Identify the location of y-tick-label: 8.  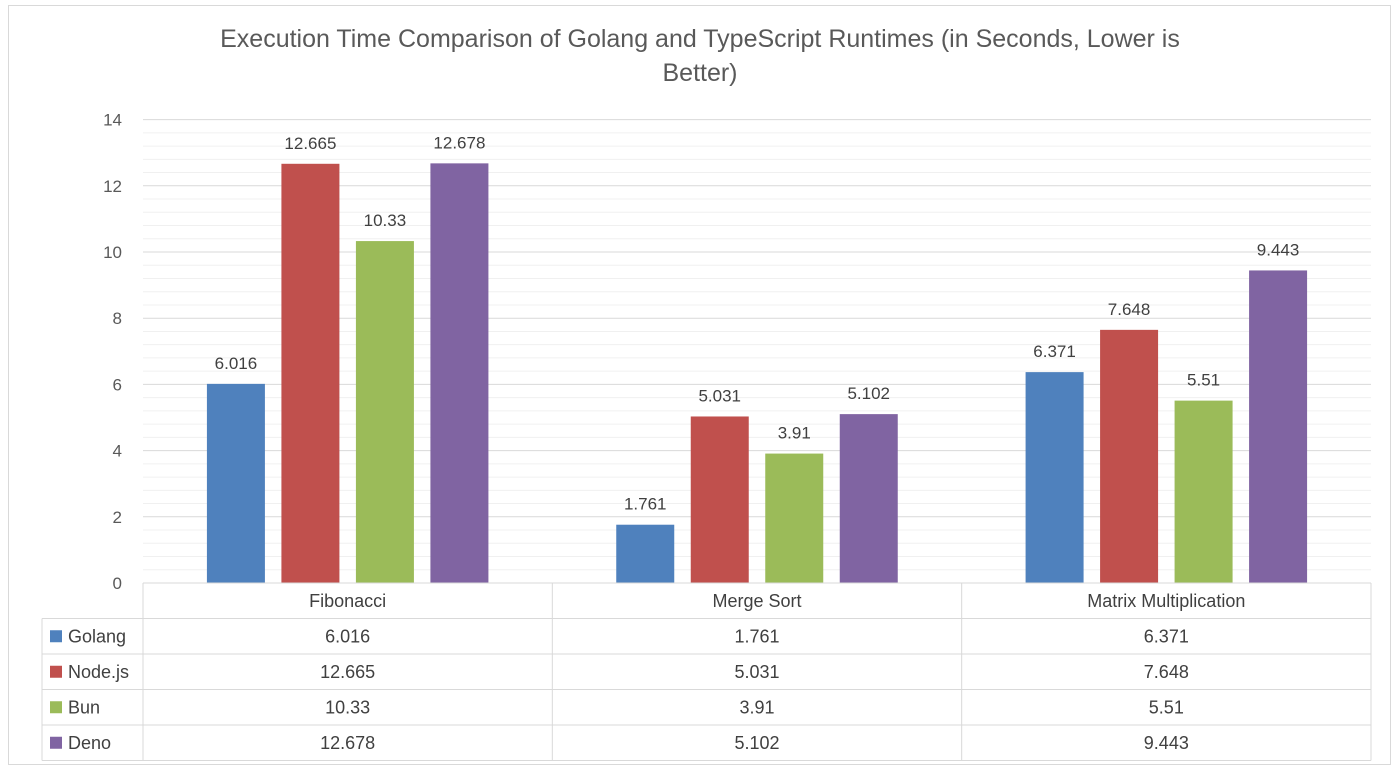
(117, 318).